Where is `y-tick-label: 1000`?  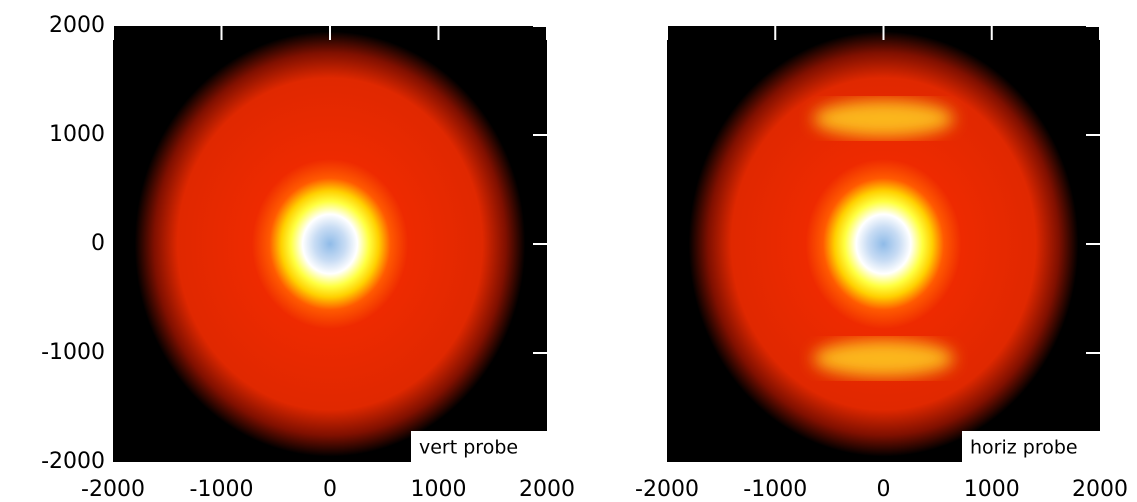
y-tick-label: 1000 is located at coordinates (77, 134).